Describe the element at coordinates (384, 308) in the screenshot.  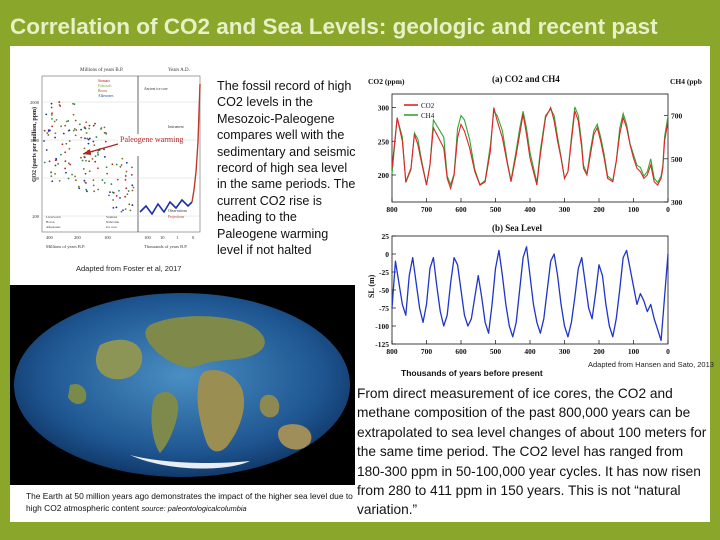
I see `sl-ytick-label: -75` at that location.